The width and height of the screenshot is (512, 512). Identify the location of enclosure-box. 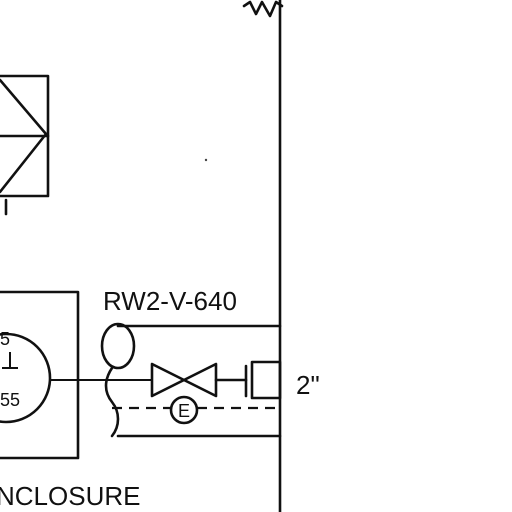
(40, 375).